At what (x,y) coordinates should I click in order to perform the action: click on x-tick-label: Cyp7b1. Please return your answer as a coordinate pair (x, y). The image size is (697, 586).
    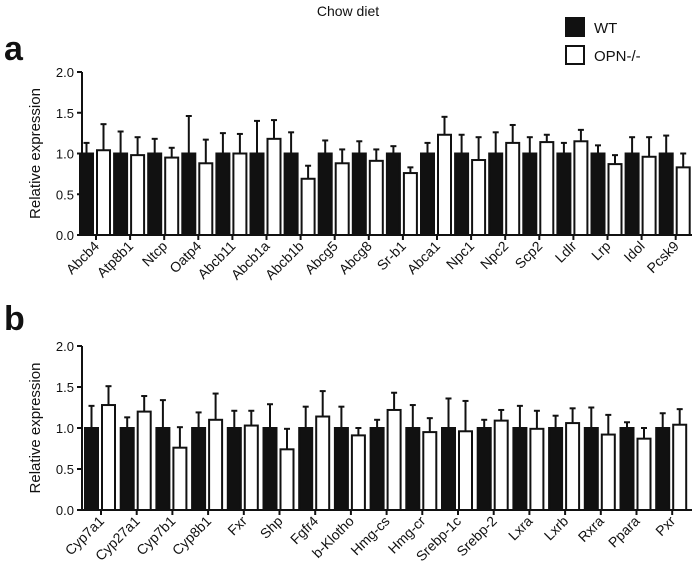
    Looking at the image, I should click on (156, 536).